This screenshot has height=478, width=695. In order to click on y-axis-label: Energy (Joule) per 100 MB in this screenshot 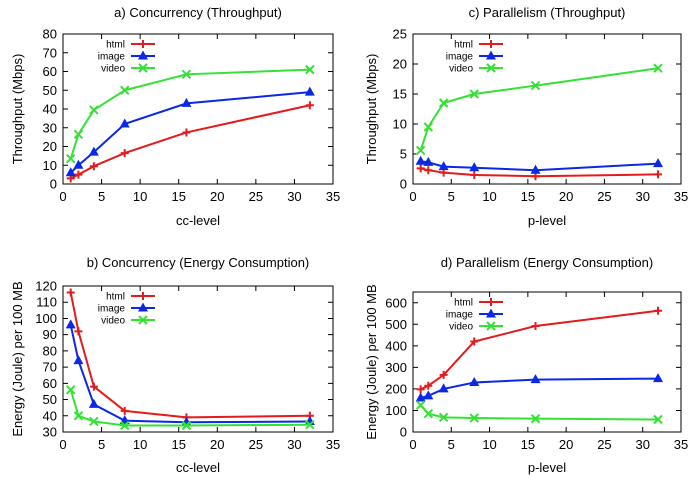, I will do `click(17, 358)`.